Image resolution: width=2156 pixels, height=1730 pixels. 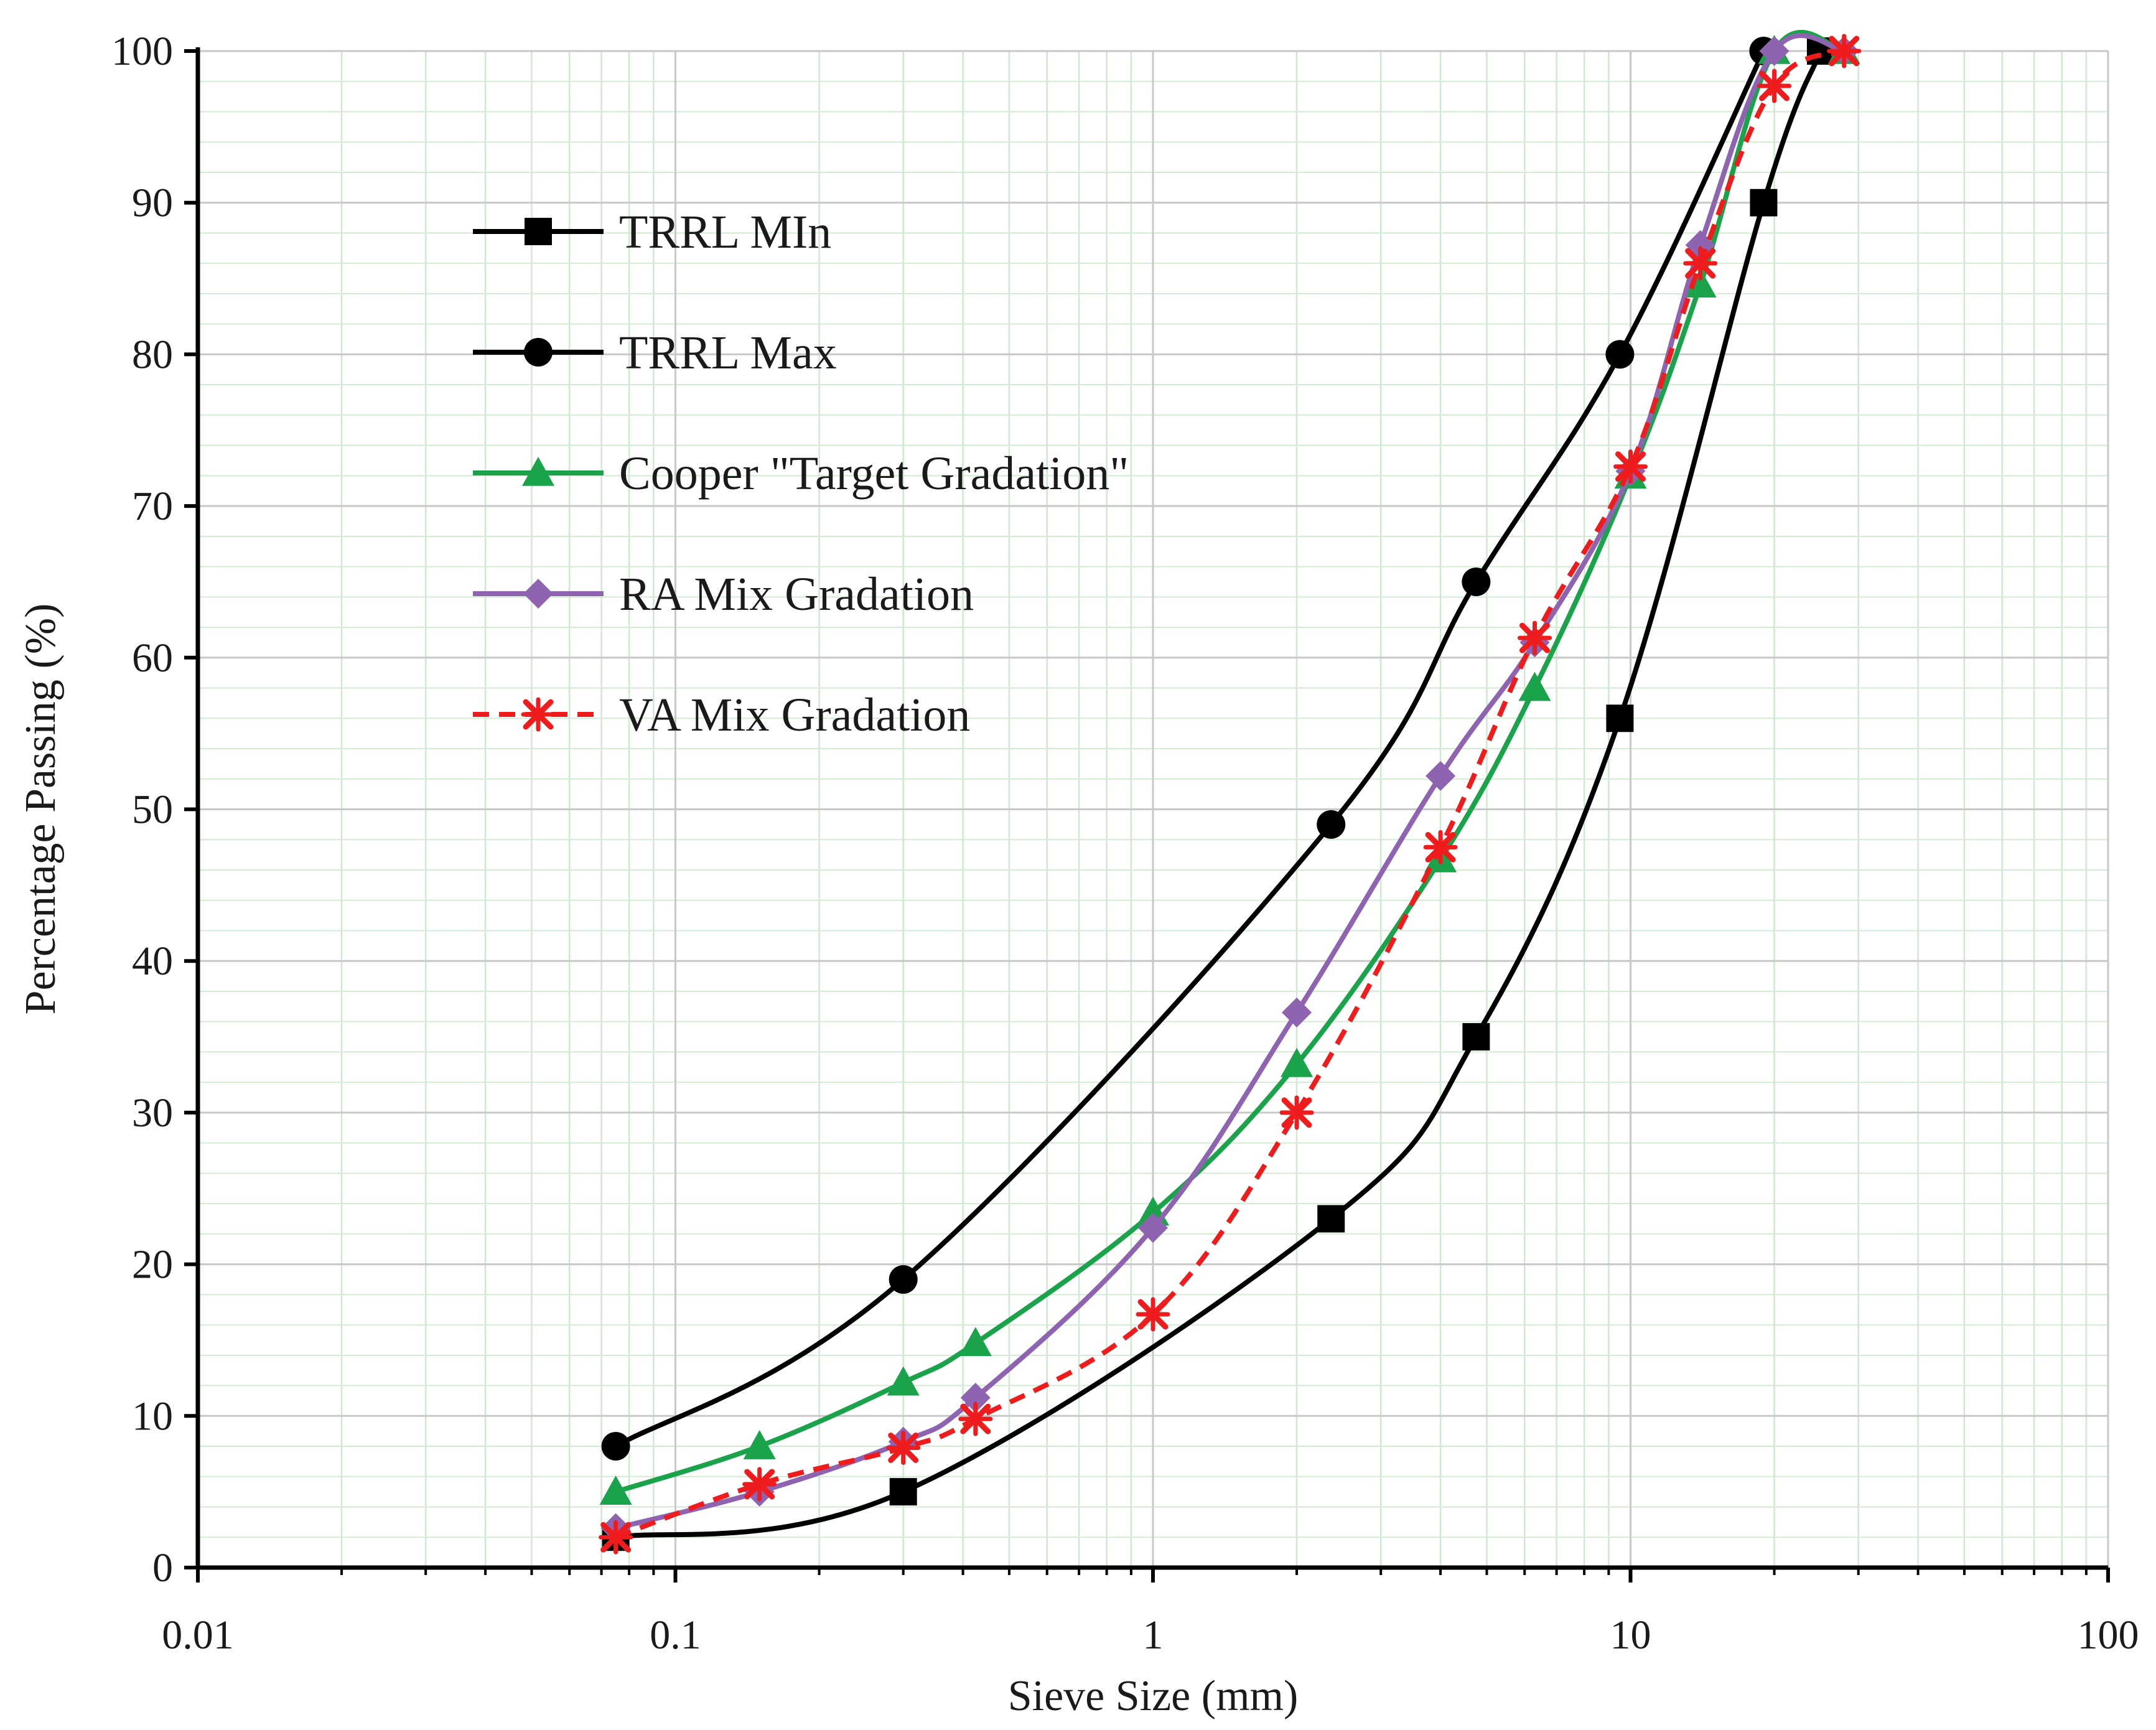 I want to click on legend-item: Cooper "Target Gradation", so click(x=801, y=474).